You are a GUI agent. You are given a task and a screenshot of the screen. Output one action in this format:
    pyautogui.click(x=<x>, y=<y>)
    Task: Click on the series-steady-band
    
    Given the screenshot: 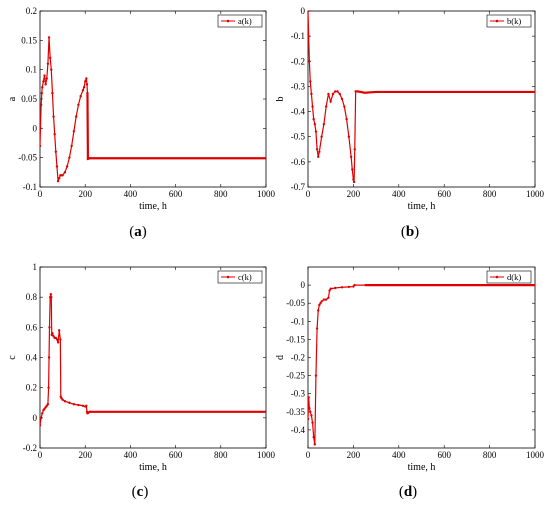 What is the action you would take?
    pyautogui.click(x=176, y=412)
    